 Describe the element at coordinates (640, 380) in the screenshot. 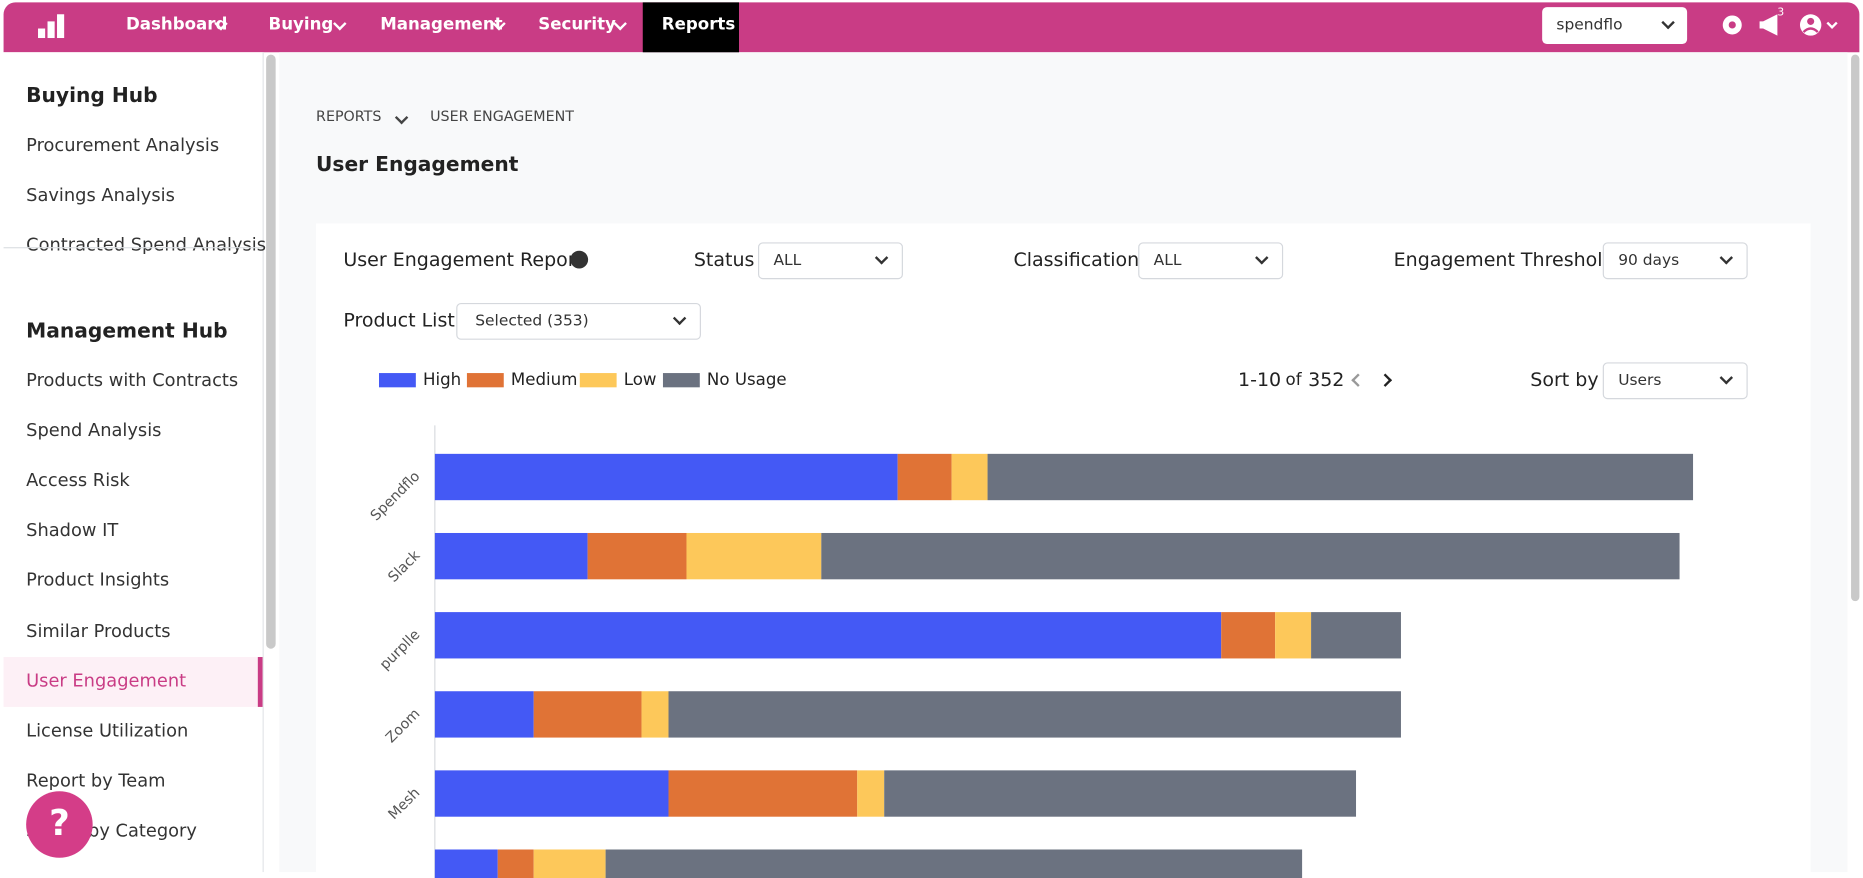

I see `legend-label: Low` at that location.